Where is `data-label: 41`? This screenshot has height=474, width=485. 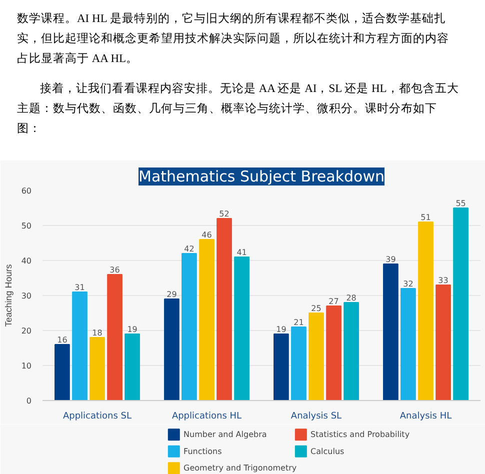 data-label: 41 is located at coordinates (241, 252).